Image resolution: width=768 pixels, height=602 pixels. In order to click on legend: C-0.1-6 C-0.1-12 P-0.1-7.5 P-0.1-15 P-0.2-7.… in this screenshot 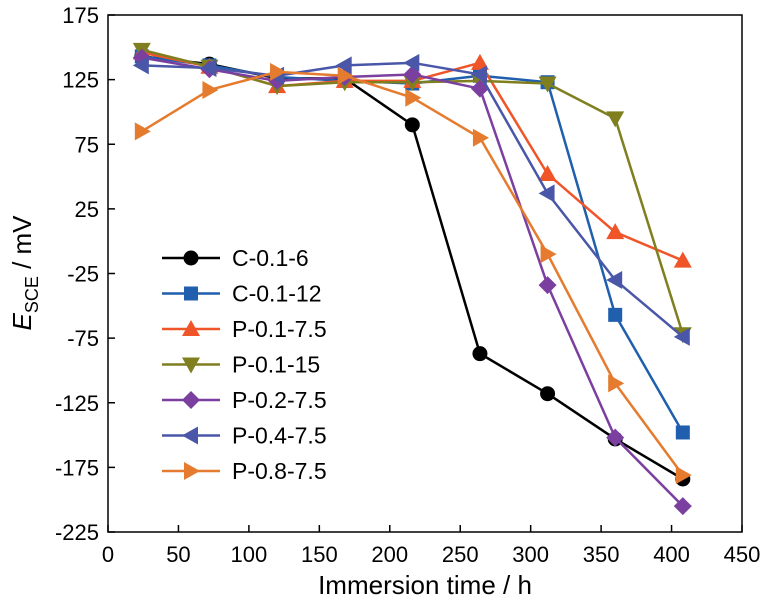, I will do `click(244, 364)`.